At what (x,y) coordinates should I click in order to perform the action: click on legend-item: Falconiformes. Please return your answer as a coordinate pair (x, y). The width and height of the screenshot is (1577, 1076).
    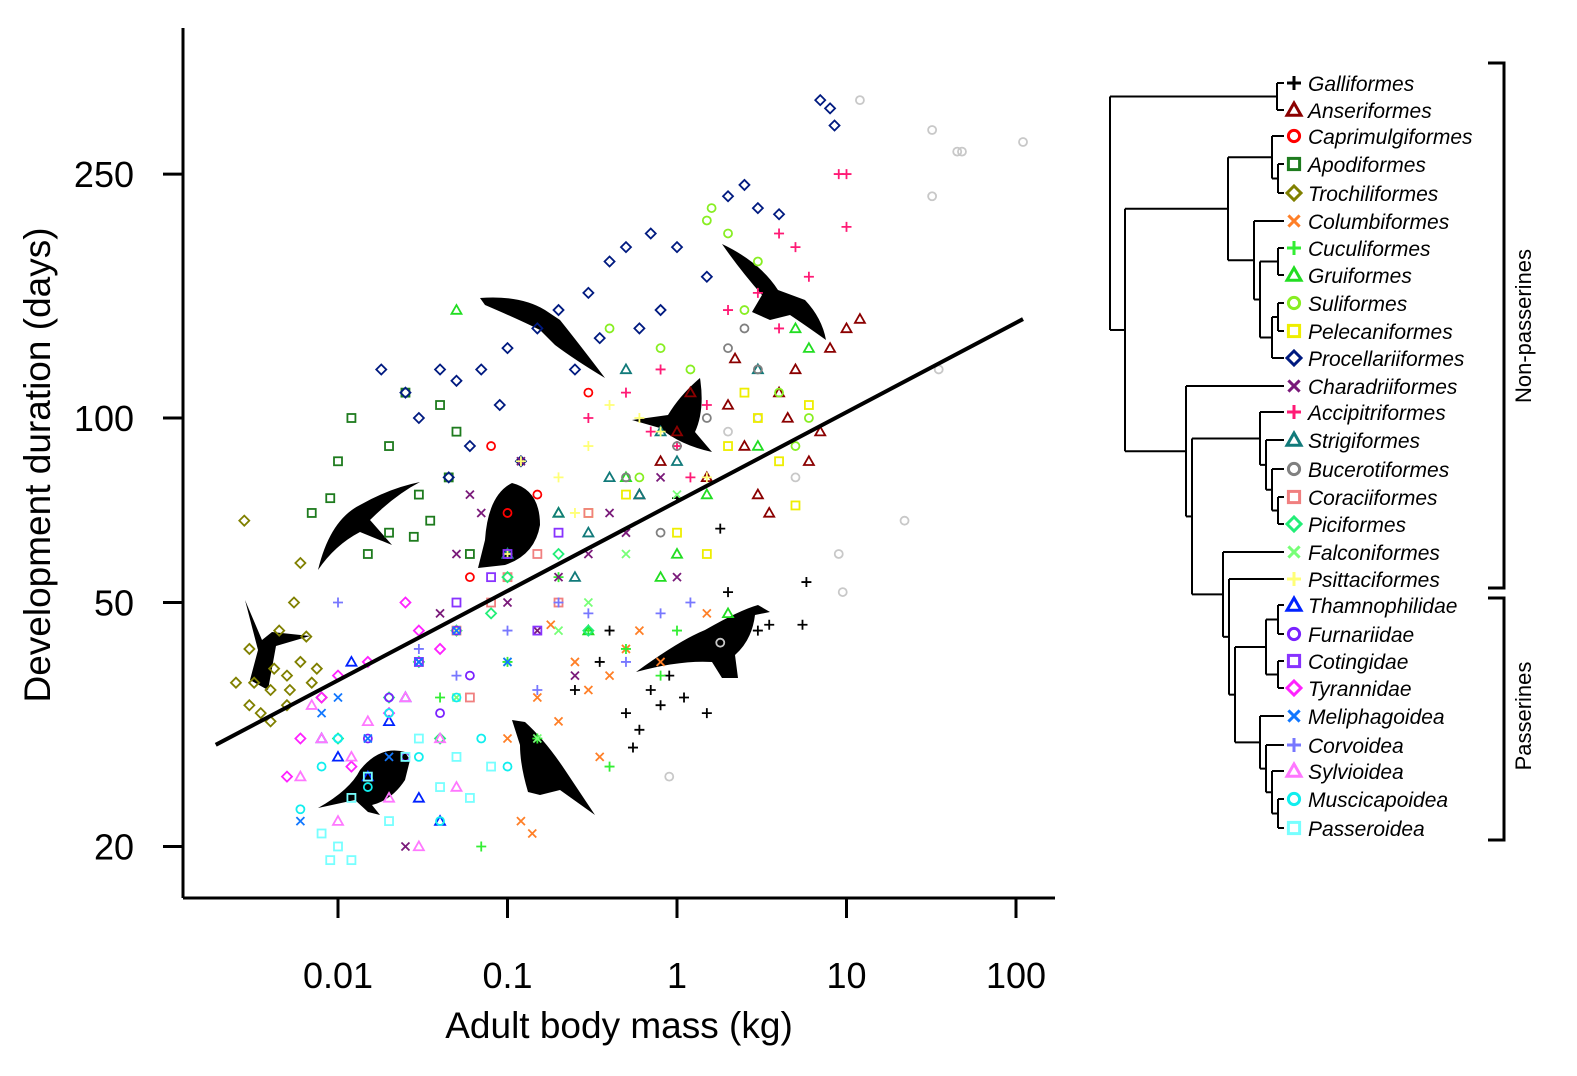
    Looking at the image, I should click on (1363, 553).